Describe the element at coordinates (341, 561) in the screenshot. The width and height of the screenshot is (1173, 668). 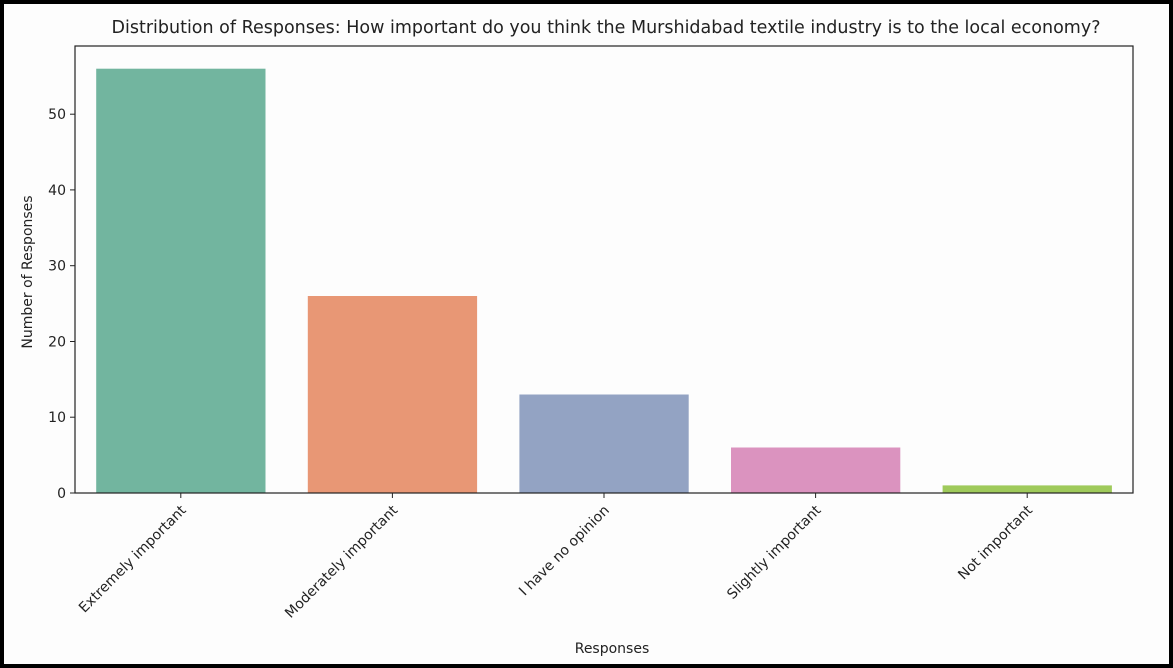
I see `x-tick-label-1: Moderately important` at that location.